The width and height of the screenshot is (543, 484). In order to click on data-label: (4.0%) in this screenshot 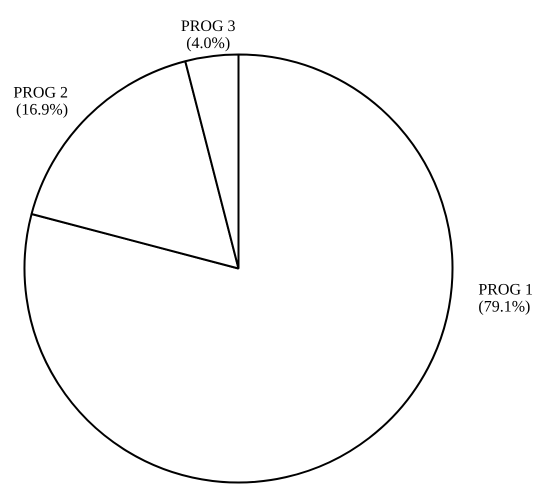, I will do `click(208, 43)`.